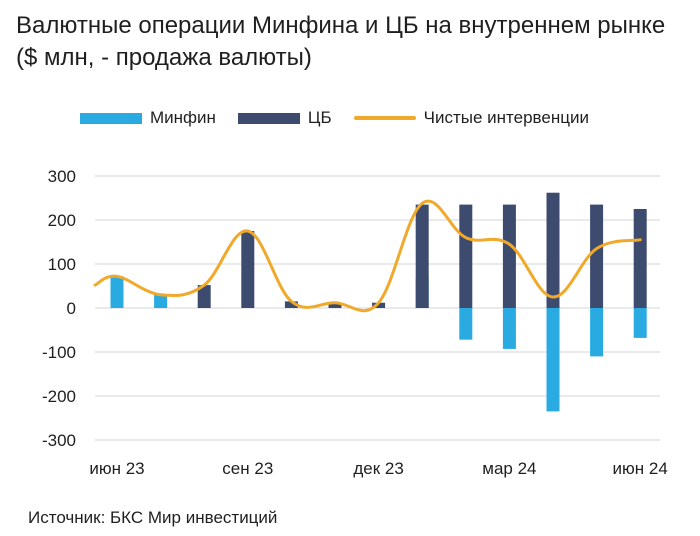 This screenshot has width=700, height=536. Describe the element at coordinates (59, 396) in the screenshot. I see `y-tick-label: -200` at that location.